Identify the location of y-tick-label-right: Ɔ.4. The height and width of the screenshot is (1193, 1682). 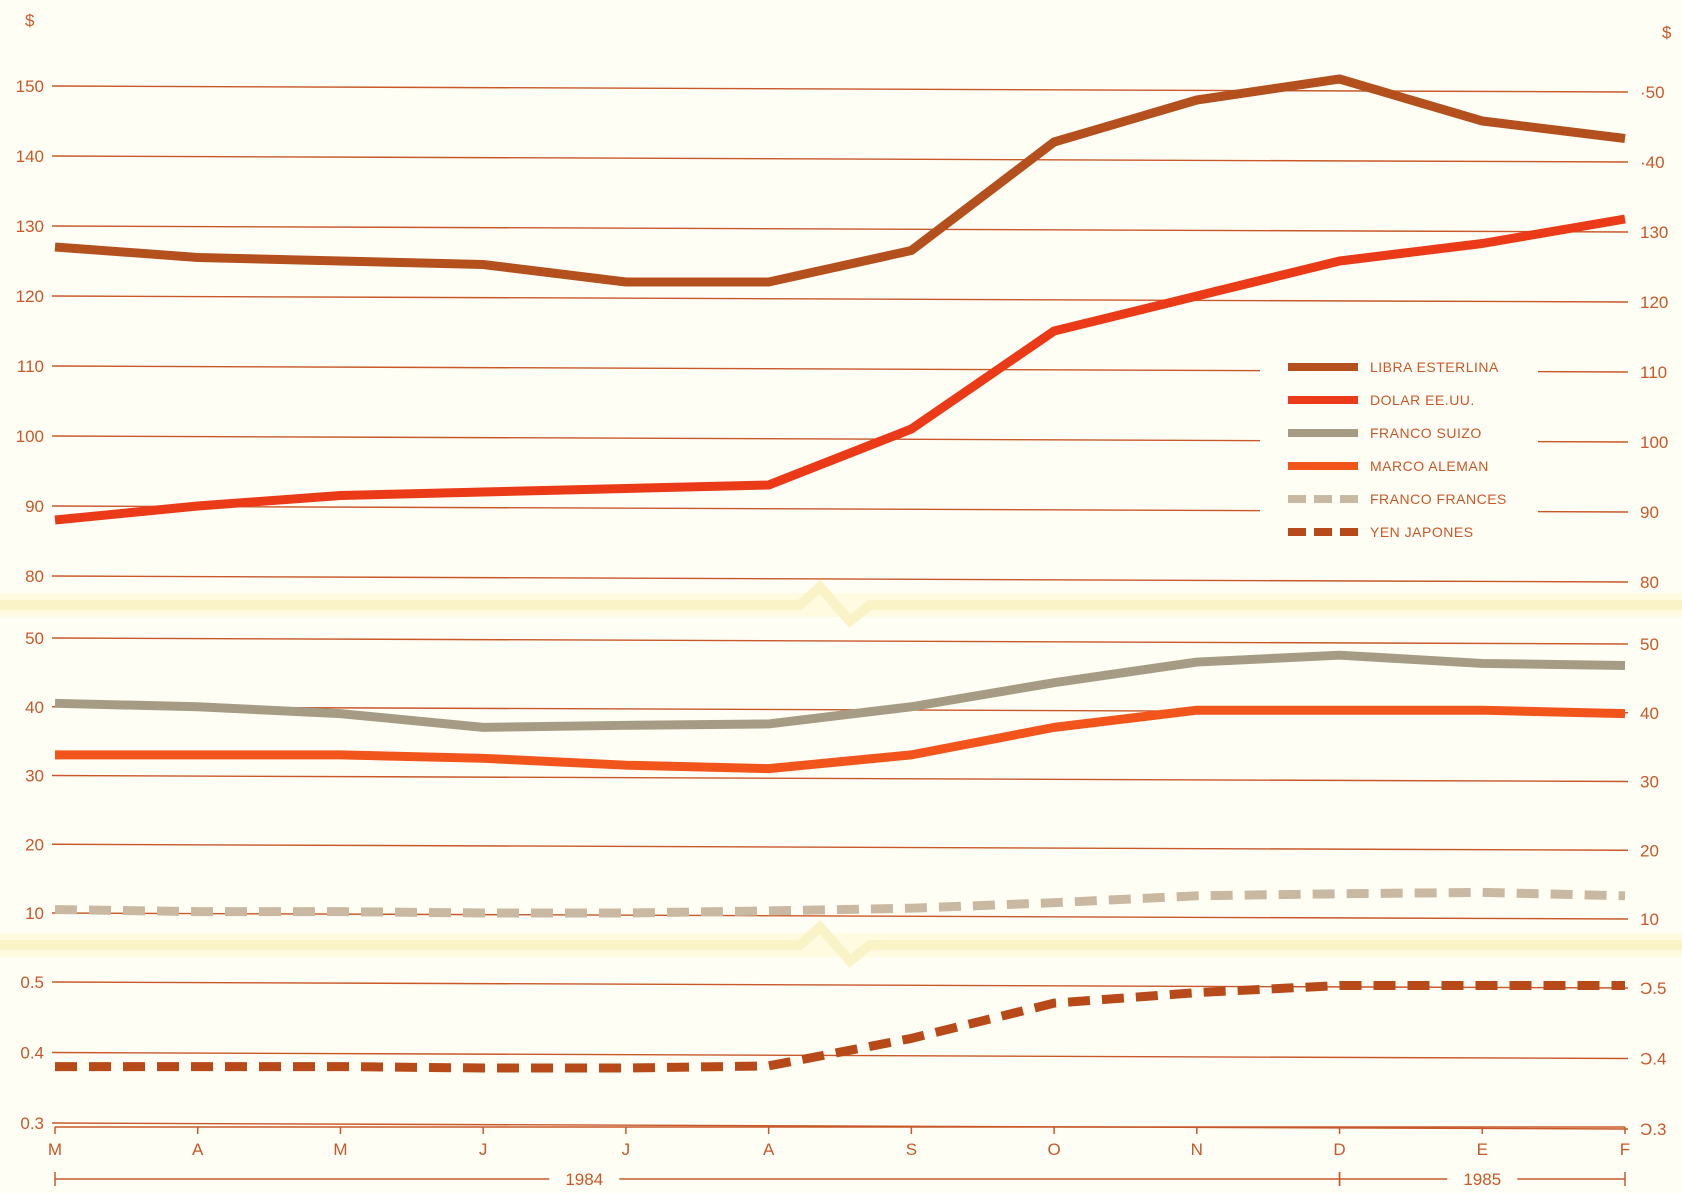
(1653, 1059).